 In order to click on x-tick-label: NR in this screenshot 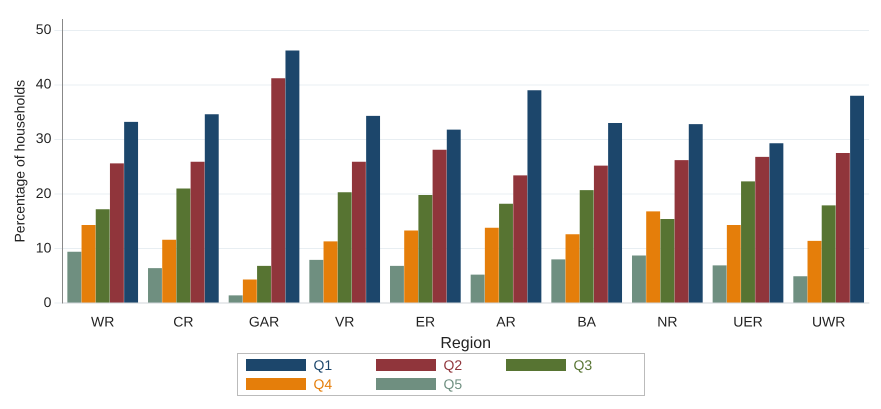, I will do `click(667, 321)`.